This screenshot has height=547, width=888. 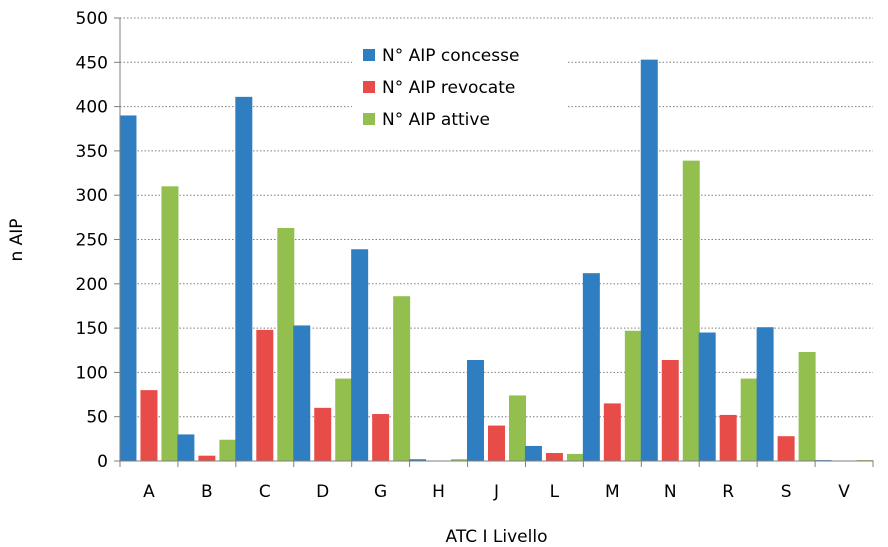 I want to click on y-tick-label-250: 250, so click(x=92, y=241).